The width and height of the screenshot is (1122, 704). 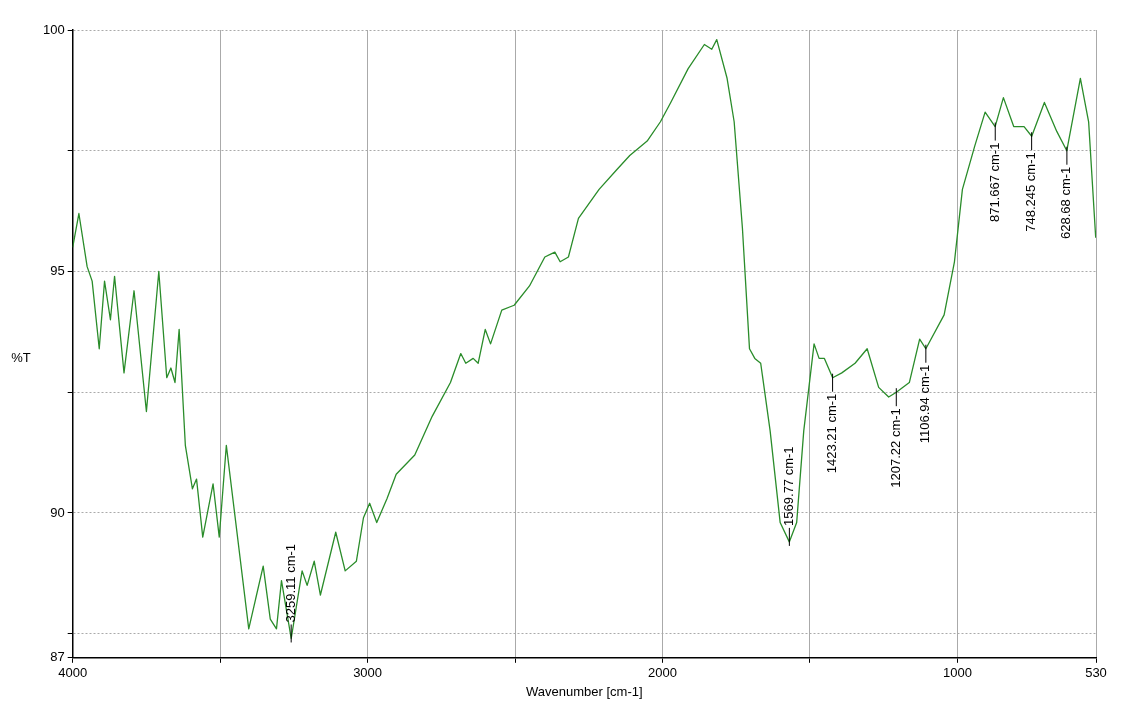 I want to click on y-tick-label: 95, so click(x=57, y=271).